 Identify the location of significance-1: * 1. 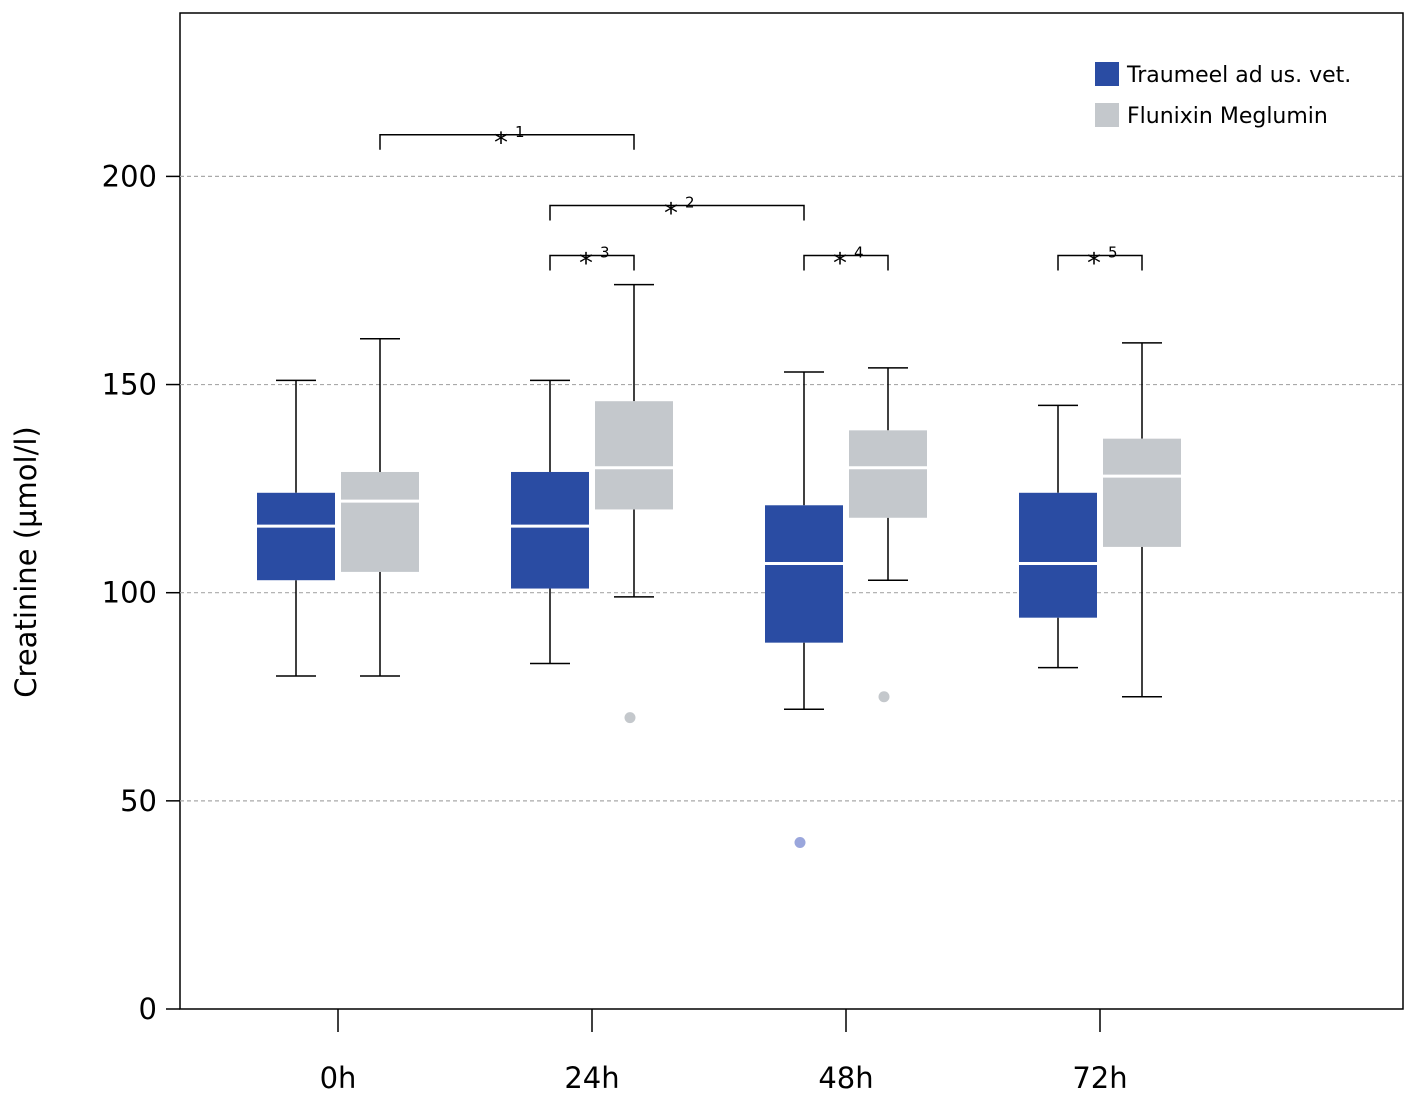
(507, 141).